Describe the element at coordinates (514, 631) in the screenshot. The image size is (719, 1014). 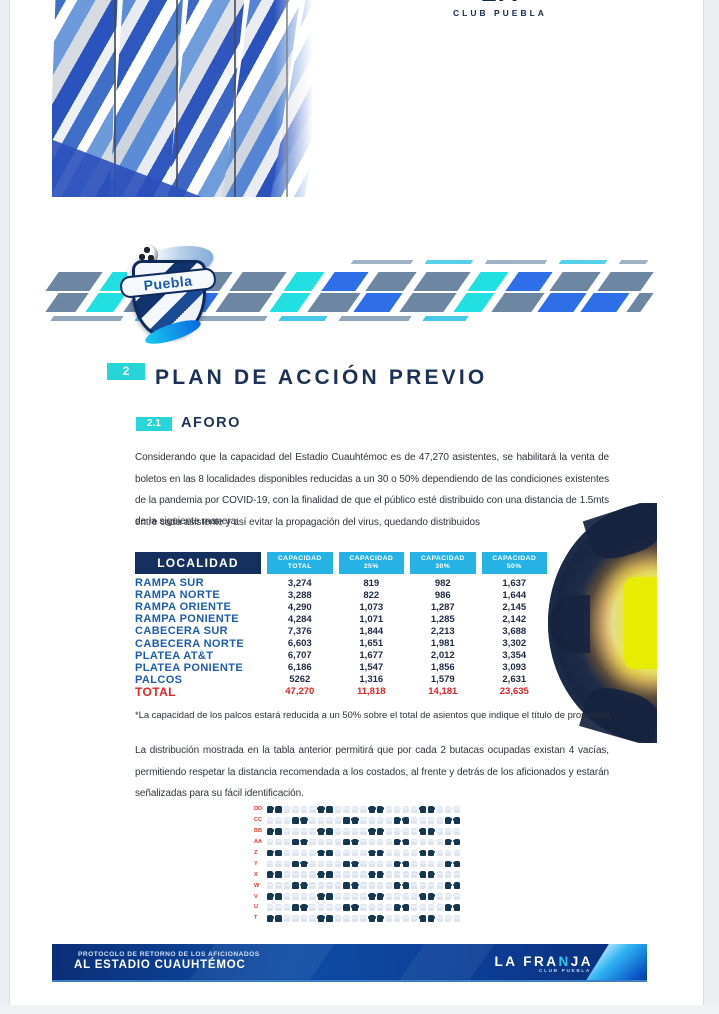
I see `row-value: 3,688` at that location.